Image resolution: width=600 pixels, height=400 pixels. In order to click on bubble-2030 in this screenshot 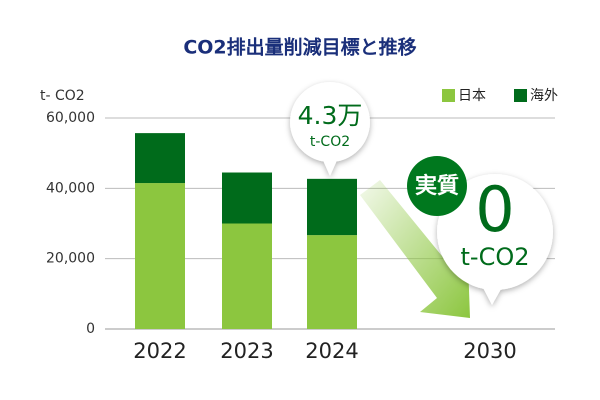, I will do `click(495, 239)`.